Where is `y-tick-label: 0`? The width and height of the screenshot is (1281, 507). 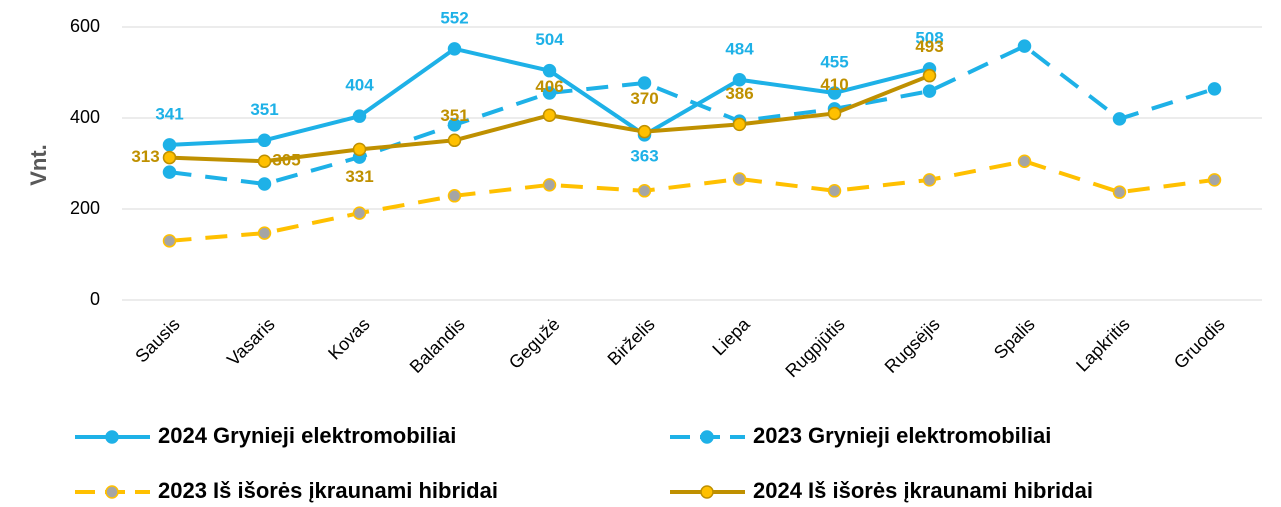 y-tick-label: 0 is located at coordinates (95, 299).